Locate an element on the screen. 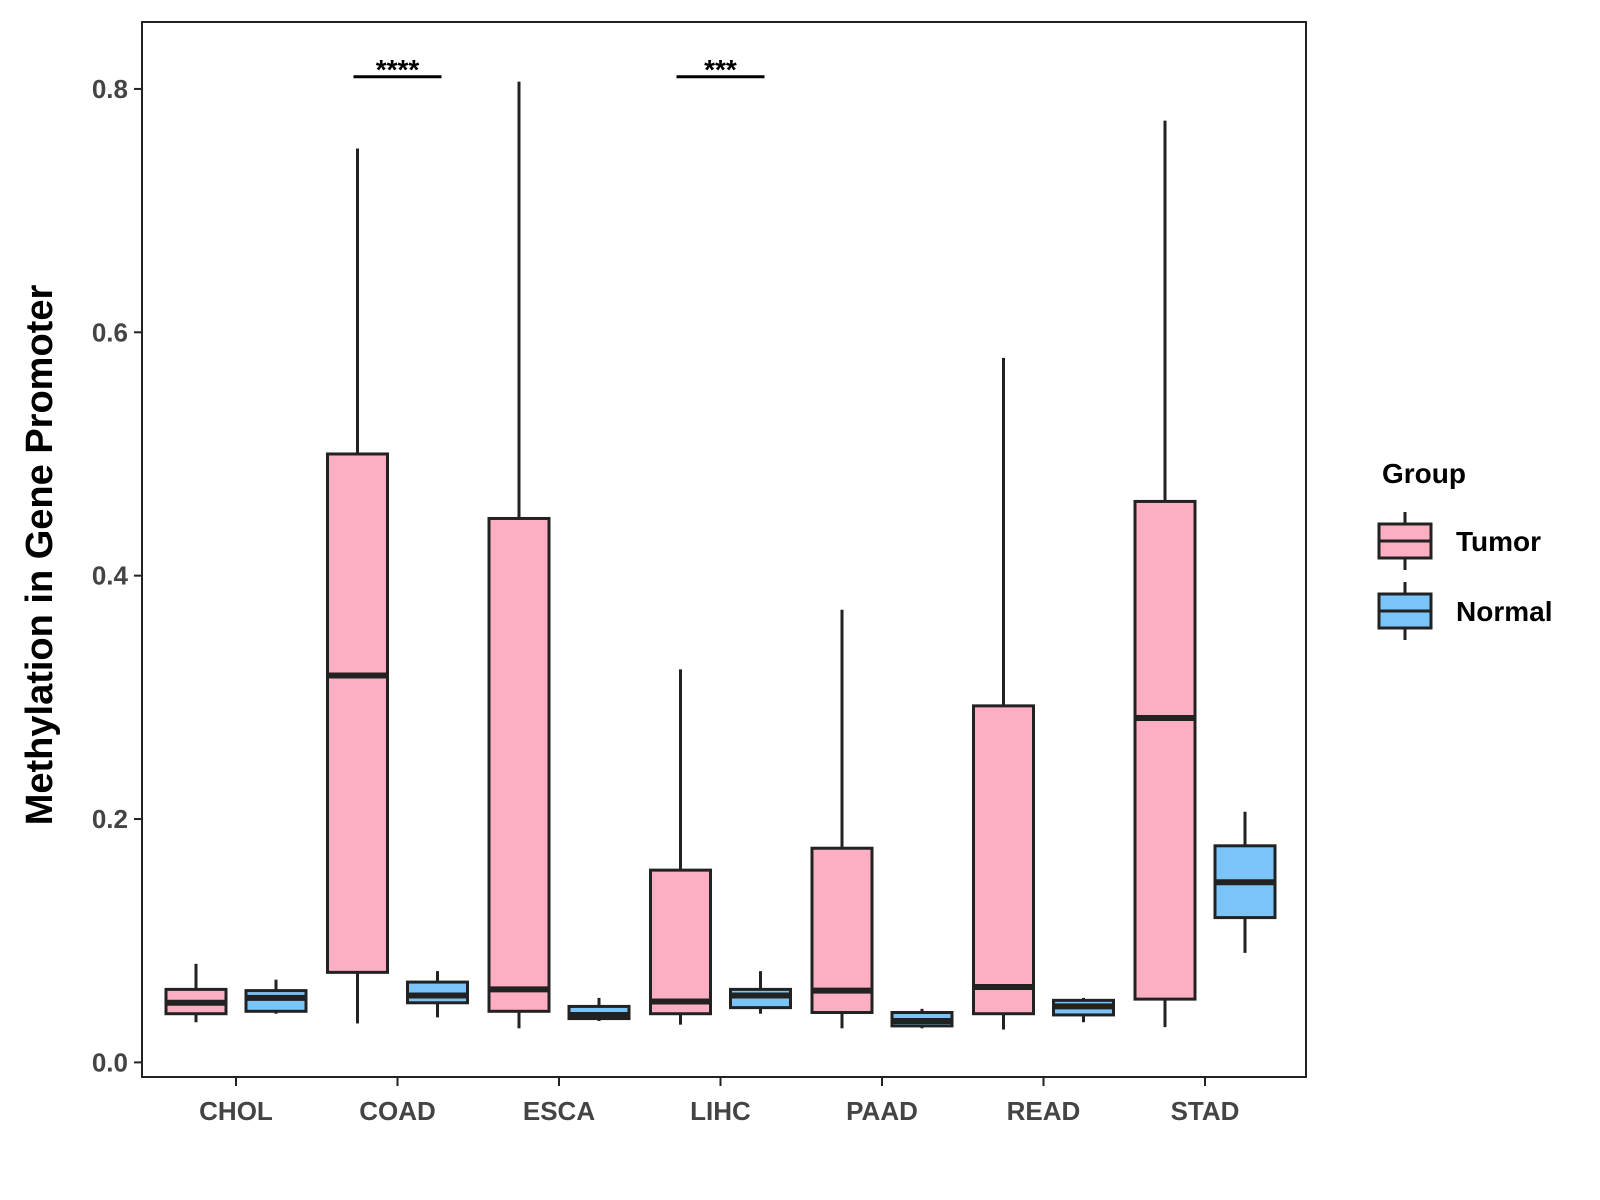  box-tumor-paad is located at coordinates (842, 819).